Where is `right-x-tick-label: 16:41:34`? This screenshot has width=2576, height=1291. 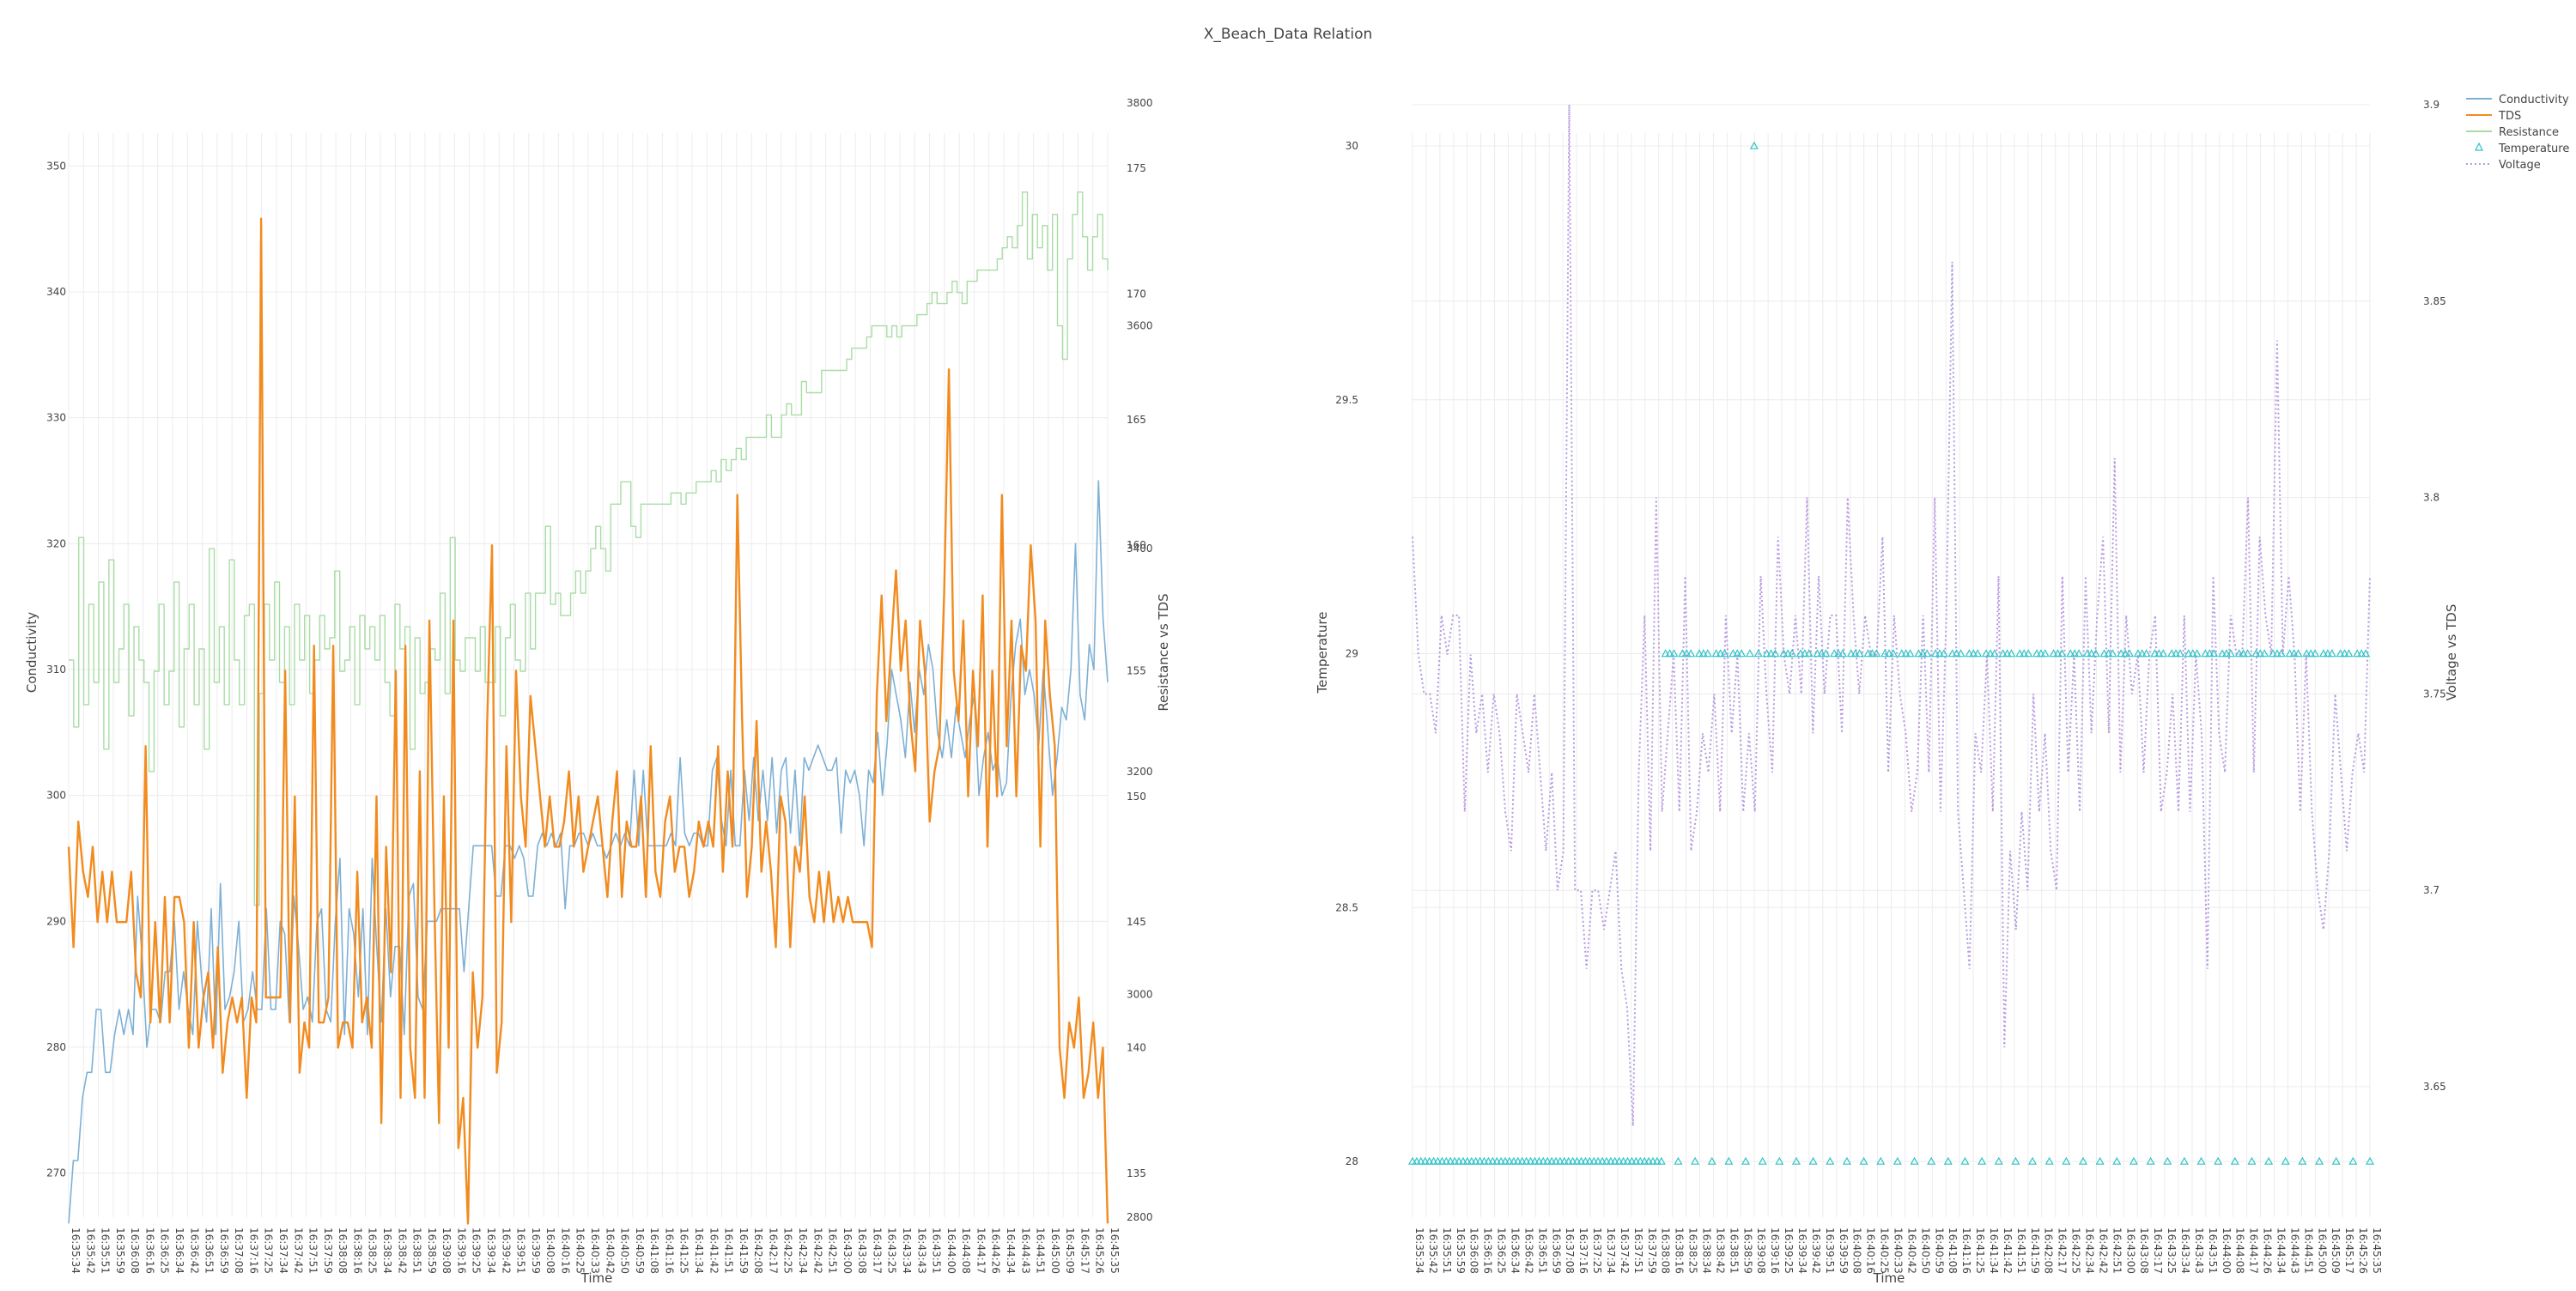
right-x-tick-label: 16:41:34 is located at coordinates (1994, 1250).